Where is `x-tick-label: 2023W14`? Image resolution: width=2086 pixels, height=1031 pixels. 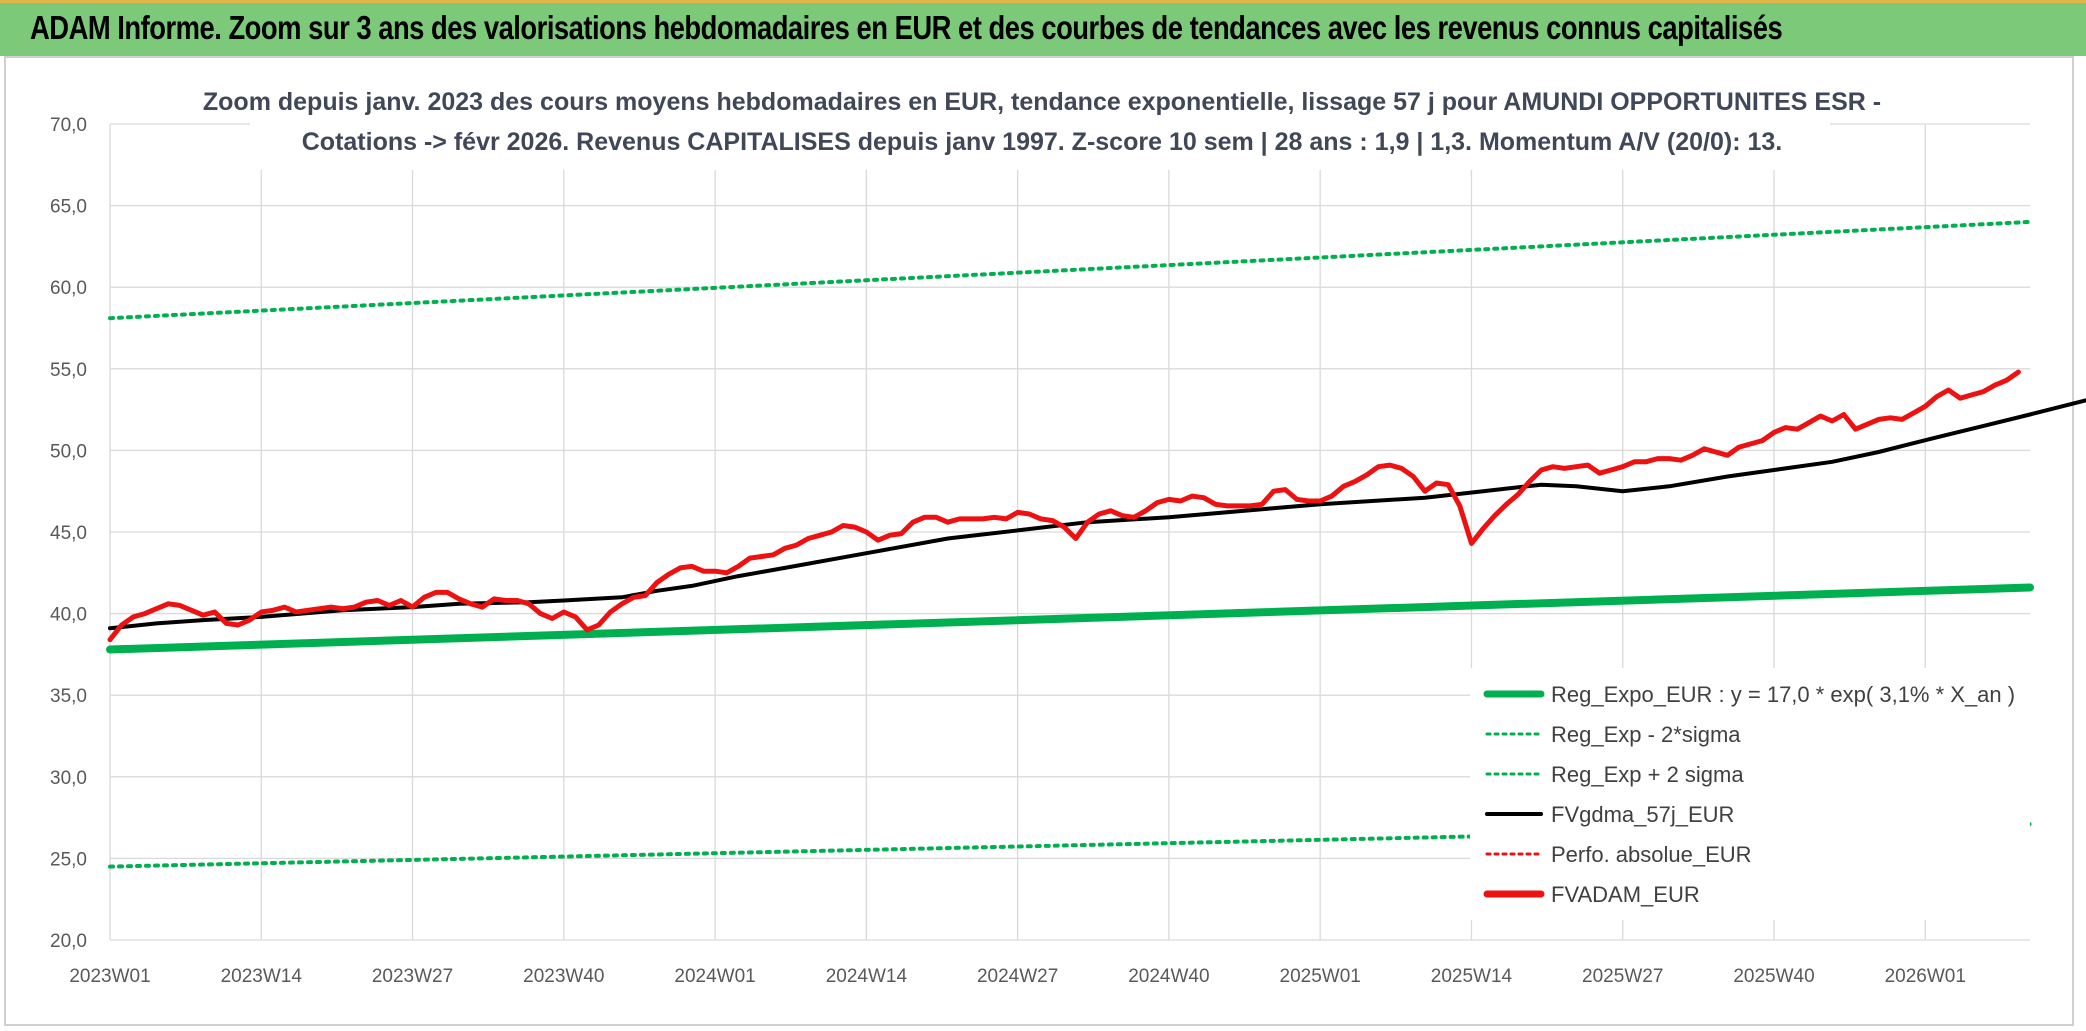
x-tick-label: 2023W14 is located at coordinates (262, 976).